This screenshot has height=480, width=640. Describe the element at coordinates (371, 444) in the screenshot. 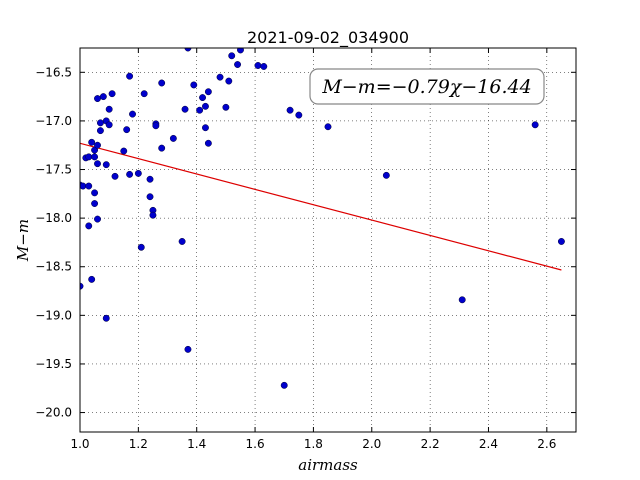

I see `x-tick-label: 2.0` at that location.